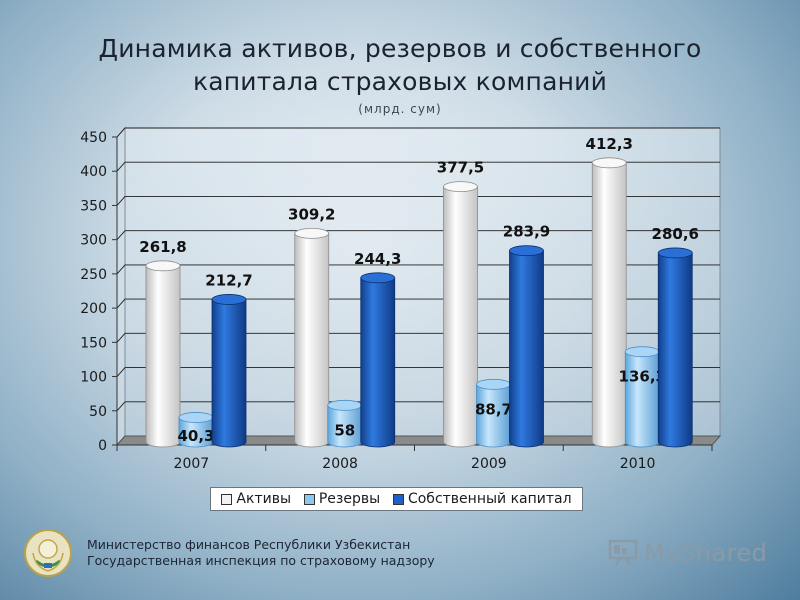 The height and width of the screenshot is (600, 800). I want to click on chart-title-line2: капитала страховых компаний, so click(400, 81).